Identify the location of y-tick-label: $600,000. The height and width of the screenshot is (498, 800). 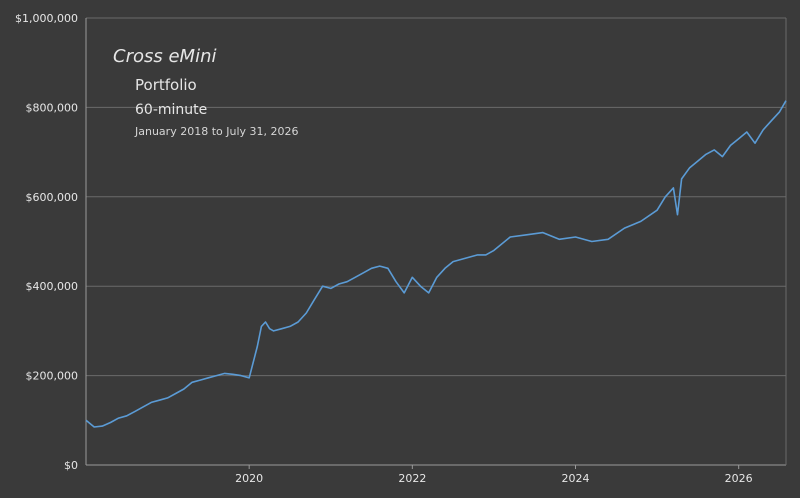
(52, 197).